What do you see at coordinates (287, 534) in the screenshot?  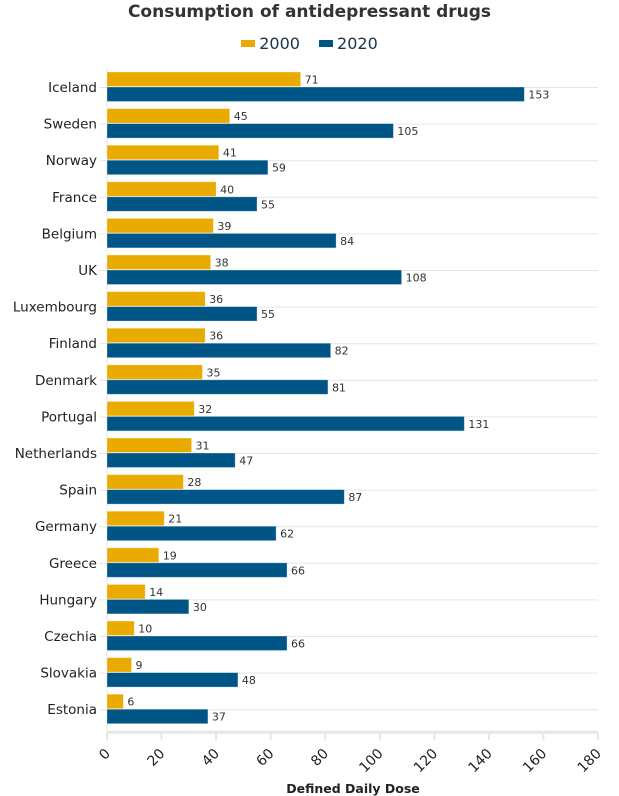 I see `data-label-2020: 62` at bounding box center [287, 534].